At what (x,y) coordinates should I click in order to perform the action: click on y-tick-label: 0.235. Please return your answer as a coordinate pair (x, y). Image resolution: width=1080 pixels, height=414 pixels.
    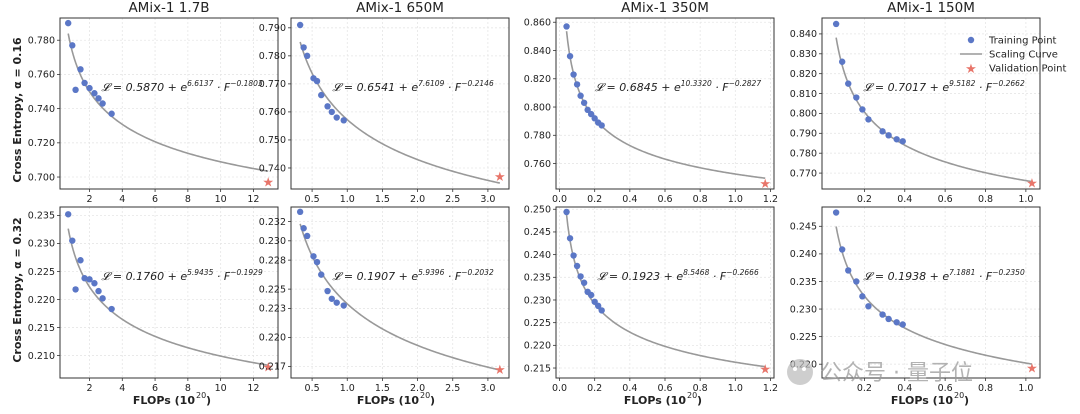
    Looking at the image, I should click on (41, 216).